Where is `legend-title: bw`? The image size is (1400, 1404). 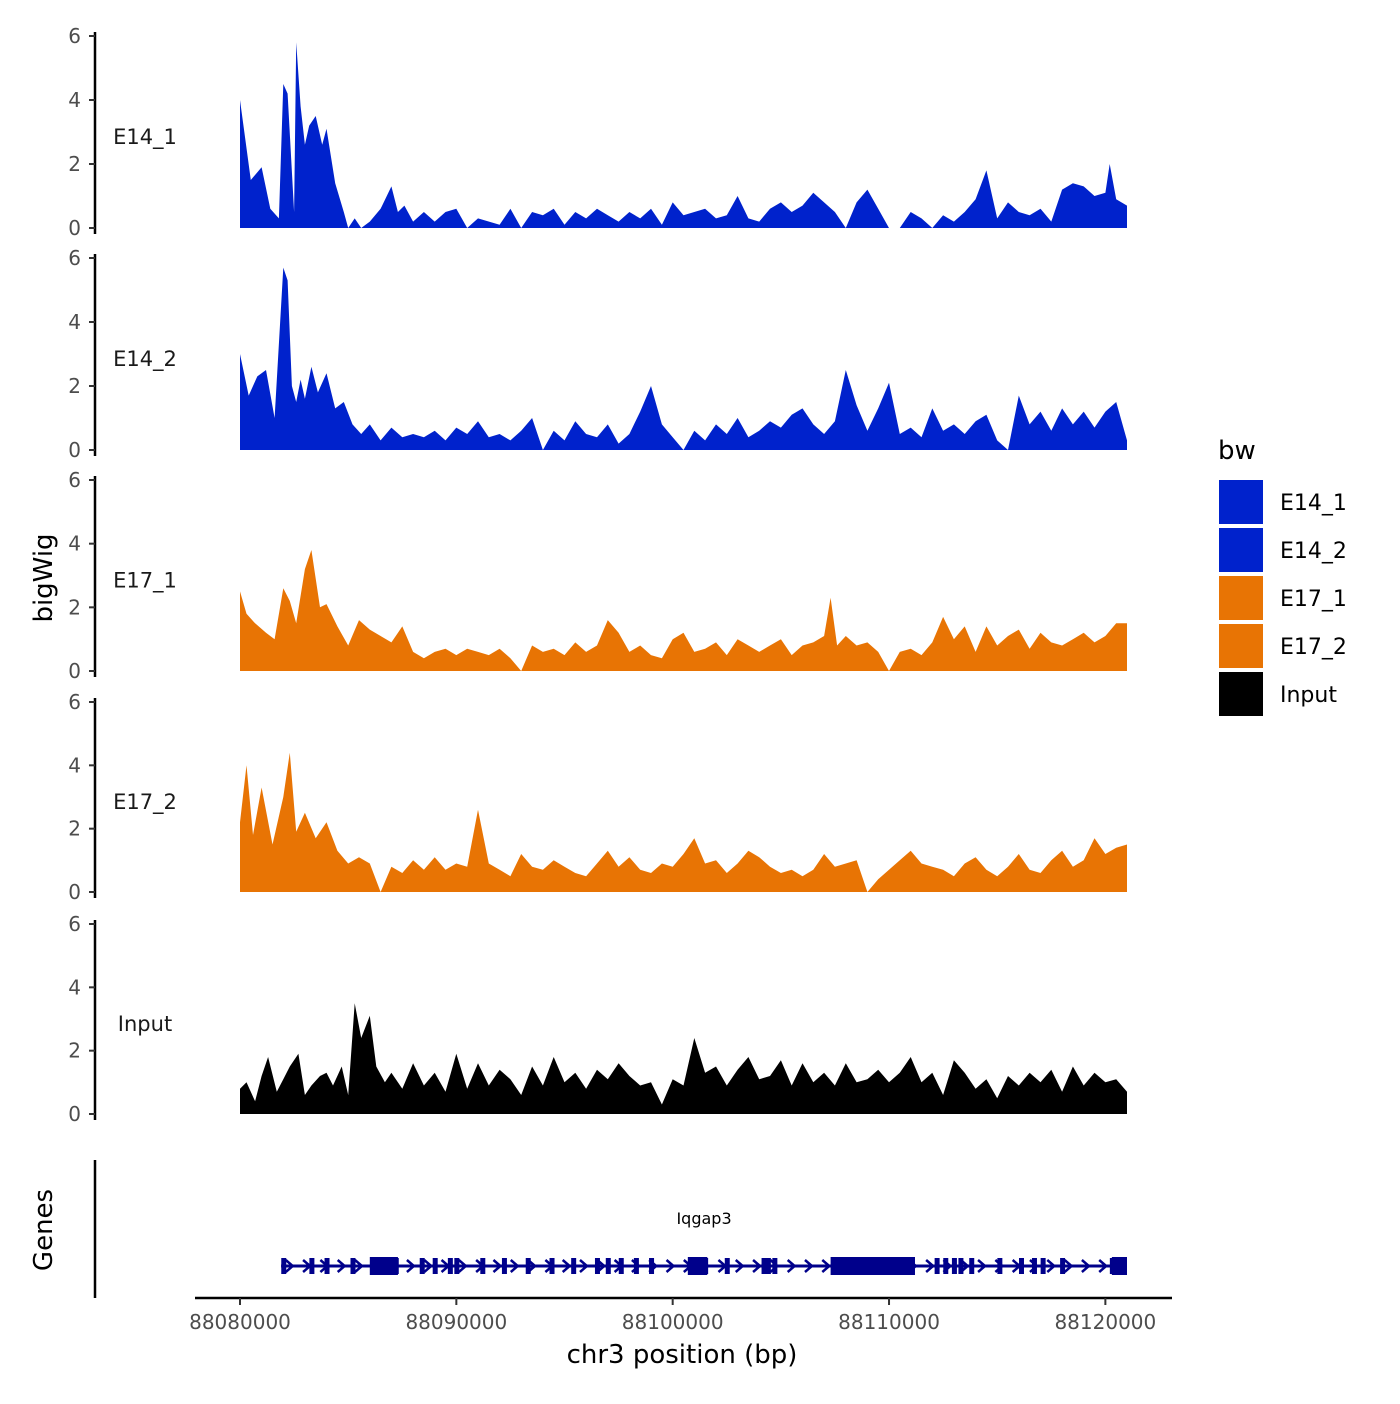 legend-title: bw is located at coordinates (1237, 451).